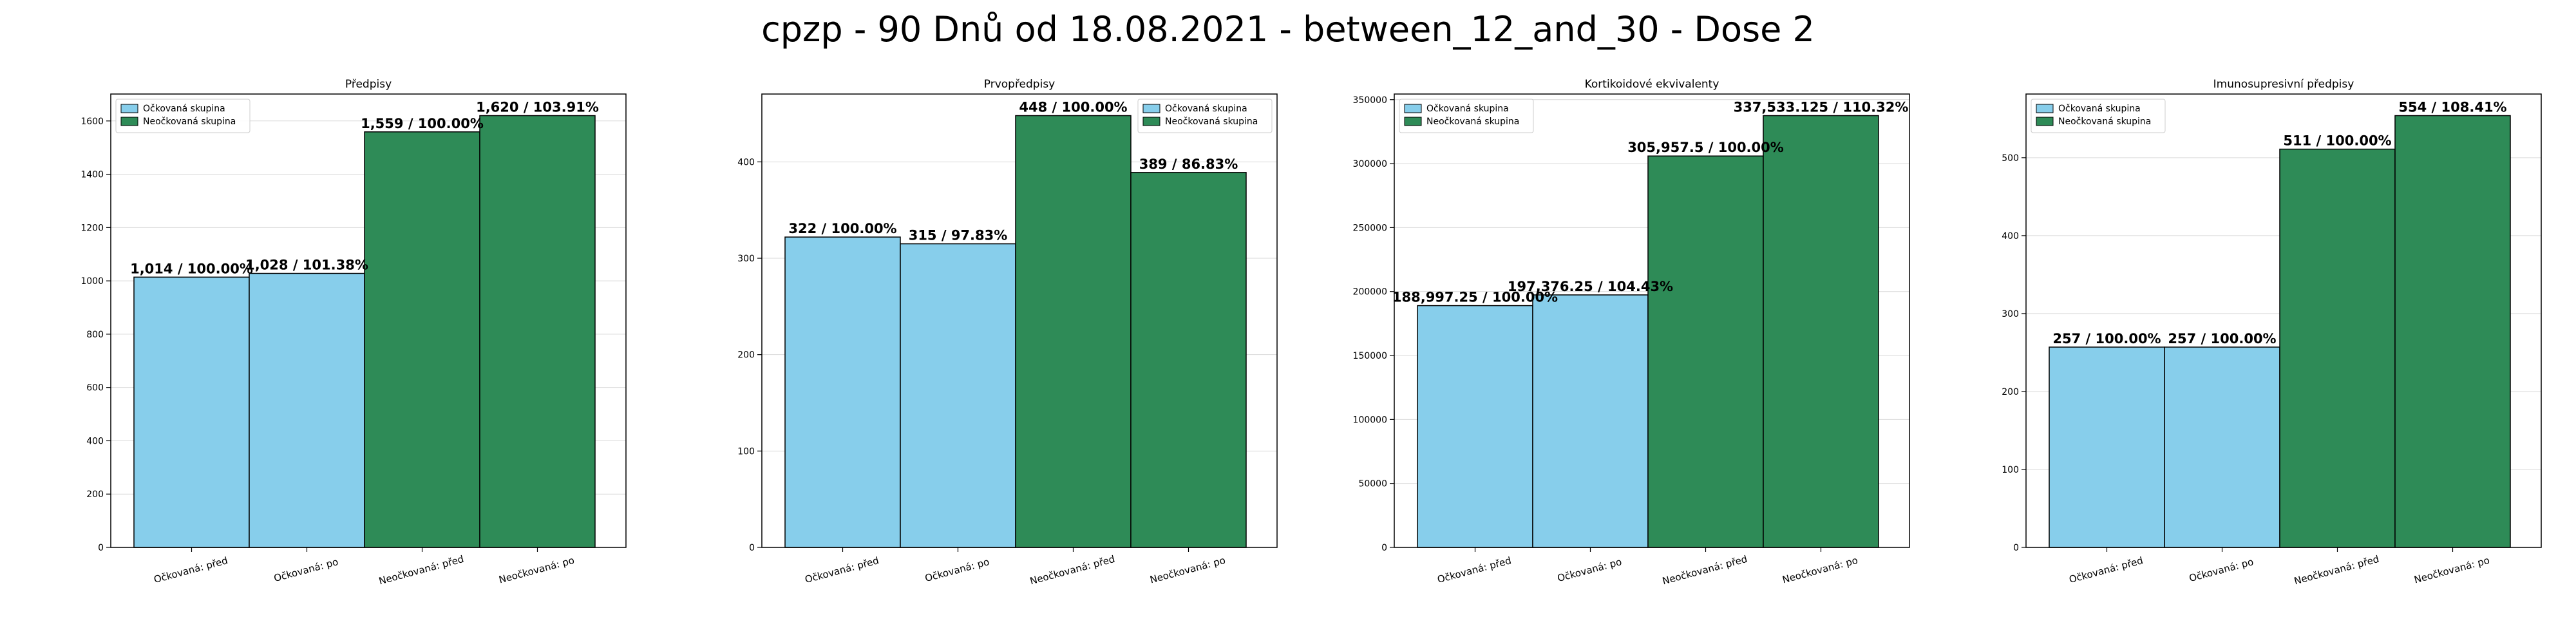 This screenshot has height=644, width=2576. Describe the element at coordinates (2452, 108) in the screenshot. I see `bar-value-label: 554 / 108.41%` at that location.